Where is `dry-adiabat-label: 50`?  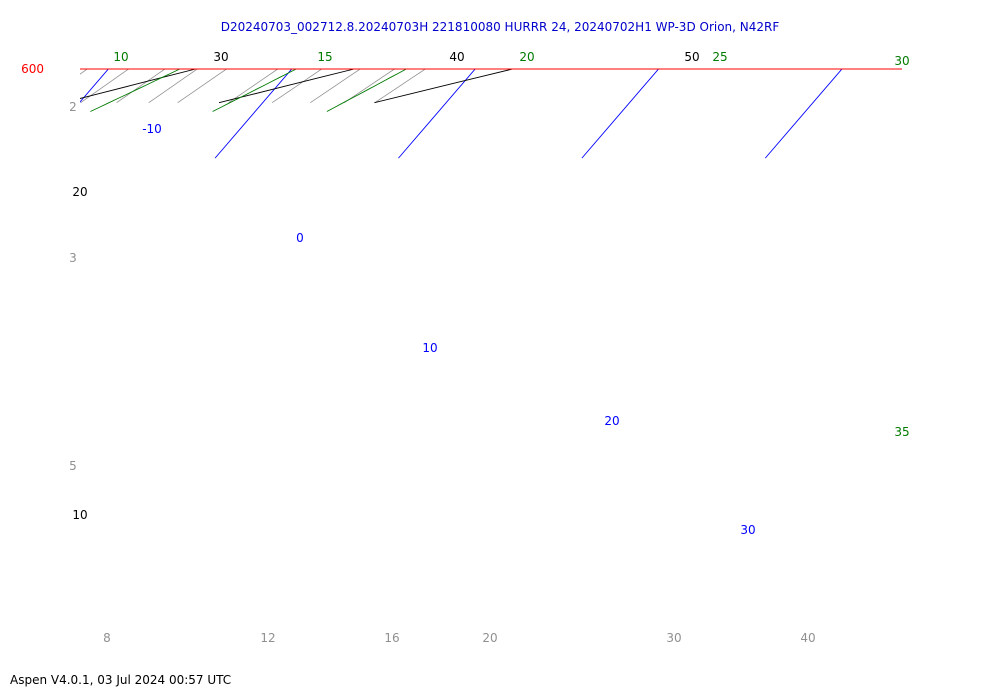 dry-adiabat-label: 50 is located at coordinates (691, 57).